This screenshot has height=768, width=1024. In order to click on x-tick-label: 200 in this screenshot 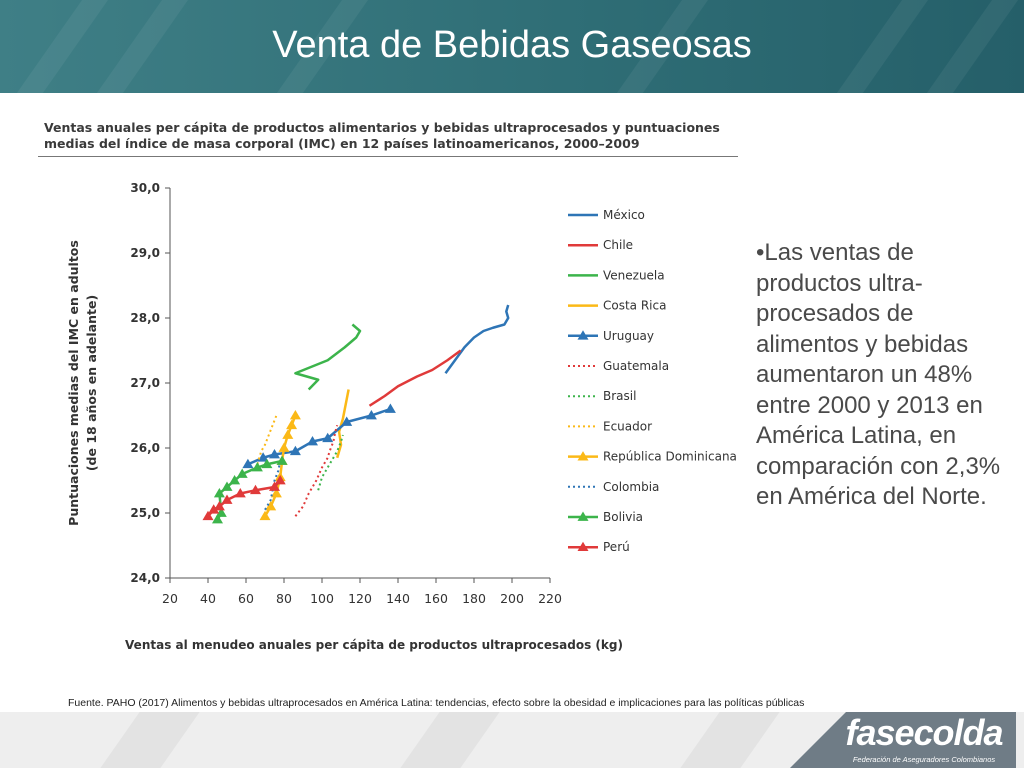, I will do `click(512, 598)`.